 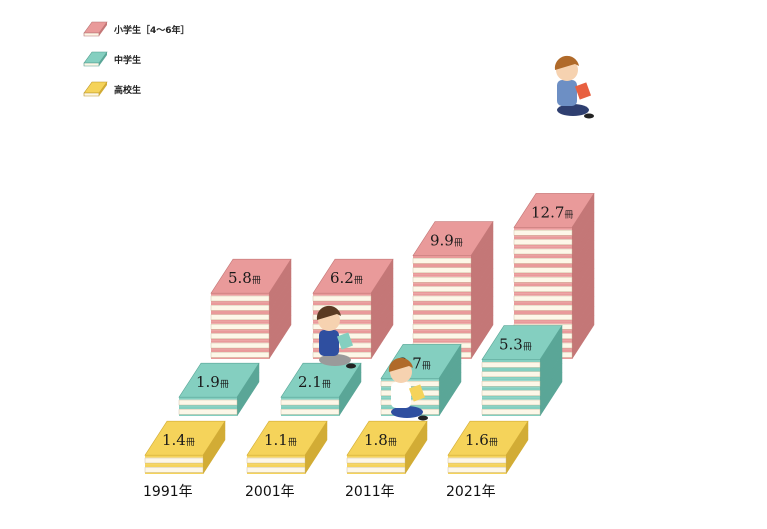 What do you see at coordinates (292, 442) in the screenshot?
I see `data-unit-2-1: 冊` at bounding box center [292, 442].